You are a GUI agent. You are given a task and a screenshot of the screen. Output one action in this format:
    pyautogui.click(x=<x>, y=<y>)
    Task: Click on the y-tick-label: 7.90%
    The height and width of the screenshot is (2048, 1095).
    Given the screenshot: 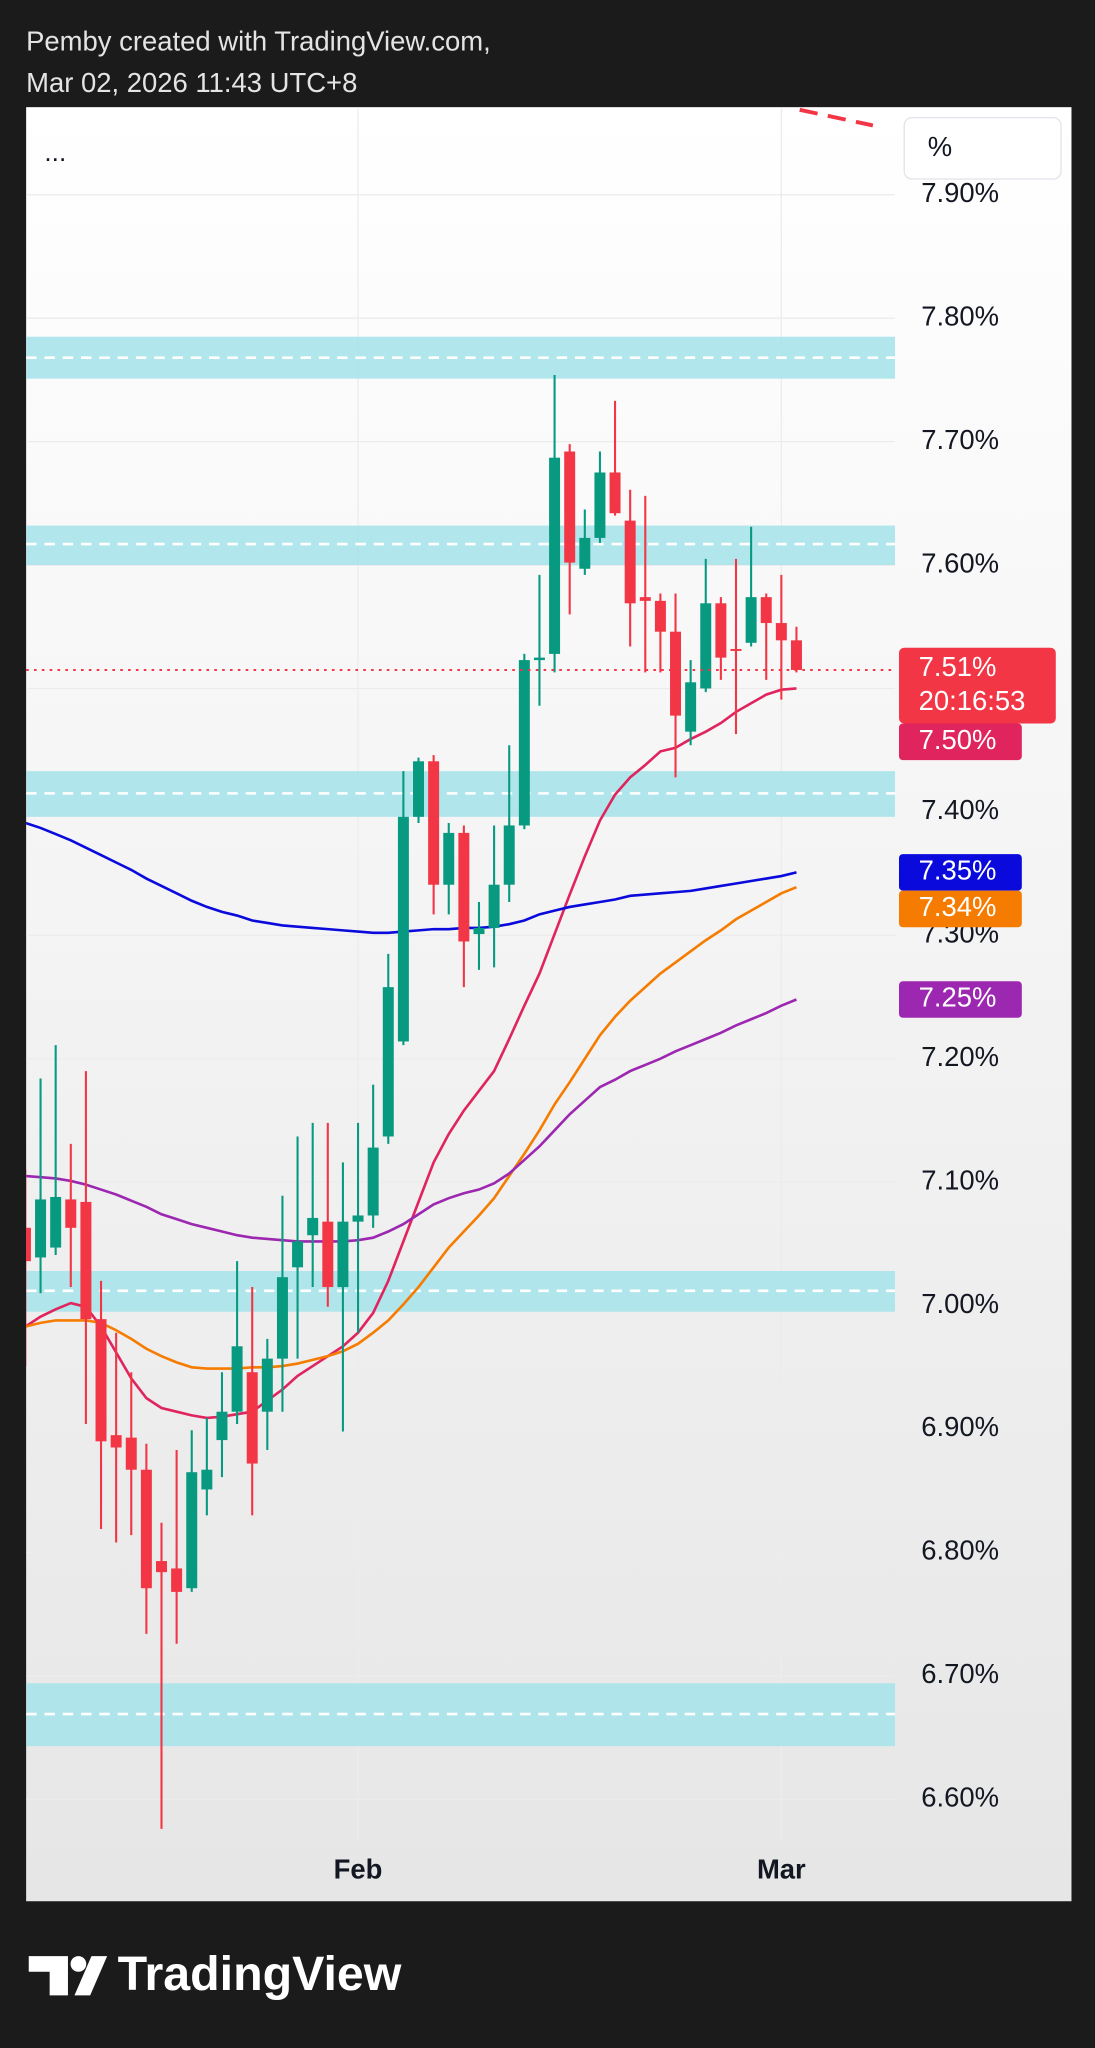 What is the action you would take?
    pyautogui.click(x=960, y=192)
    